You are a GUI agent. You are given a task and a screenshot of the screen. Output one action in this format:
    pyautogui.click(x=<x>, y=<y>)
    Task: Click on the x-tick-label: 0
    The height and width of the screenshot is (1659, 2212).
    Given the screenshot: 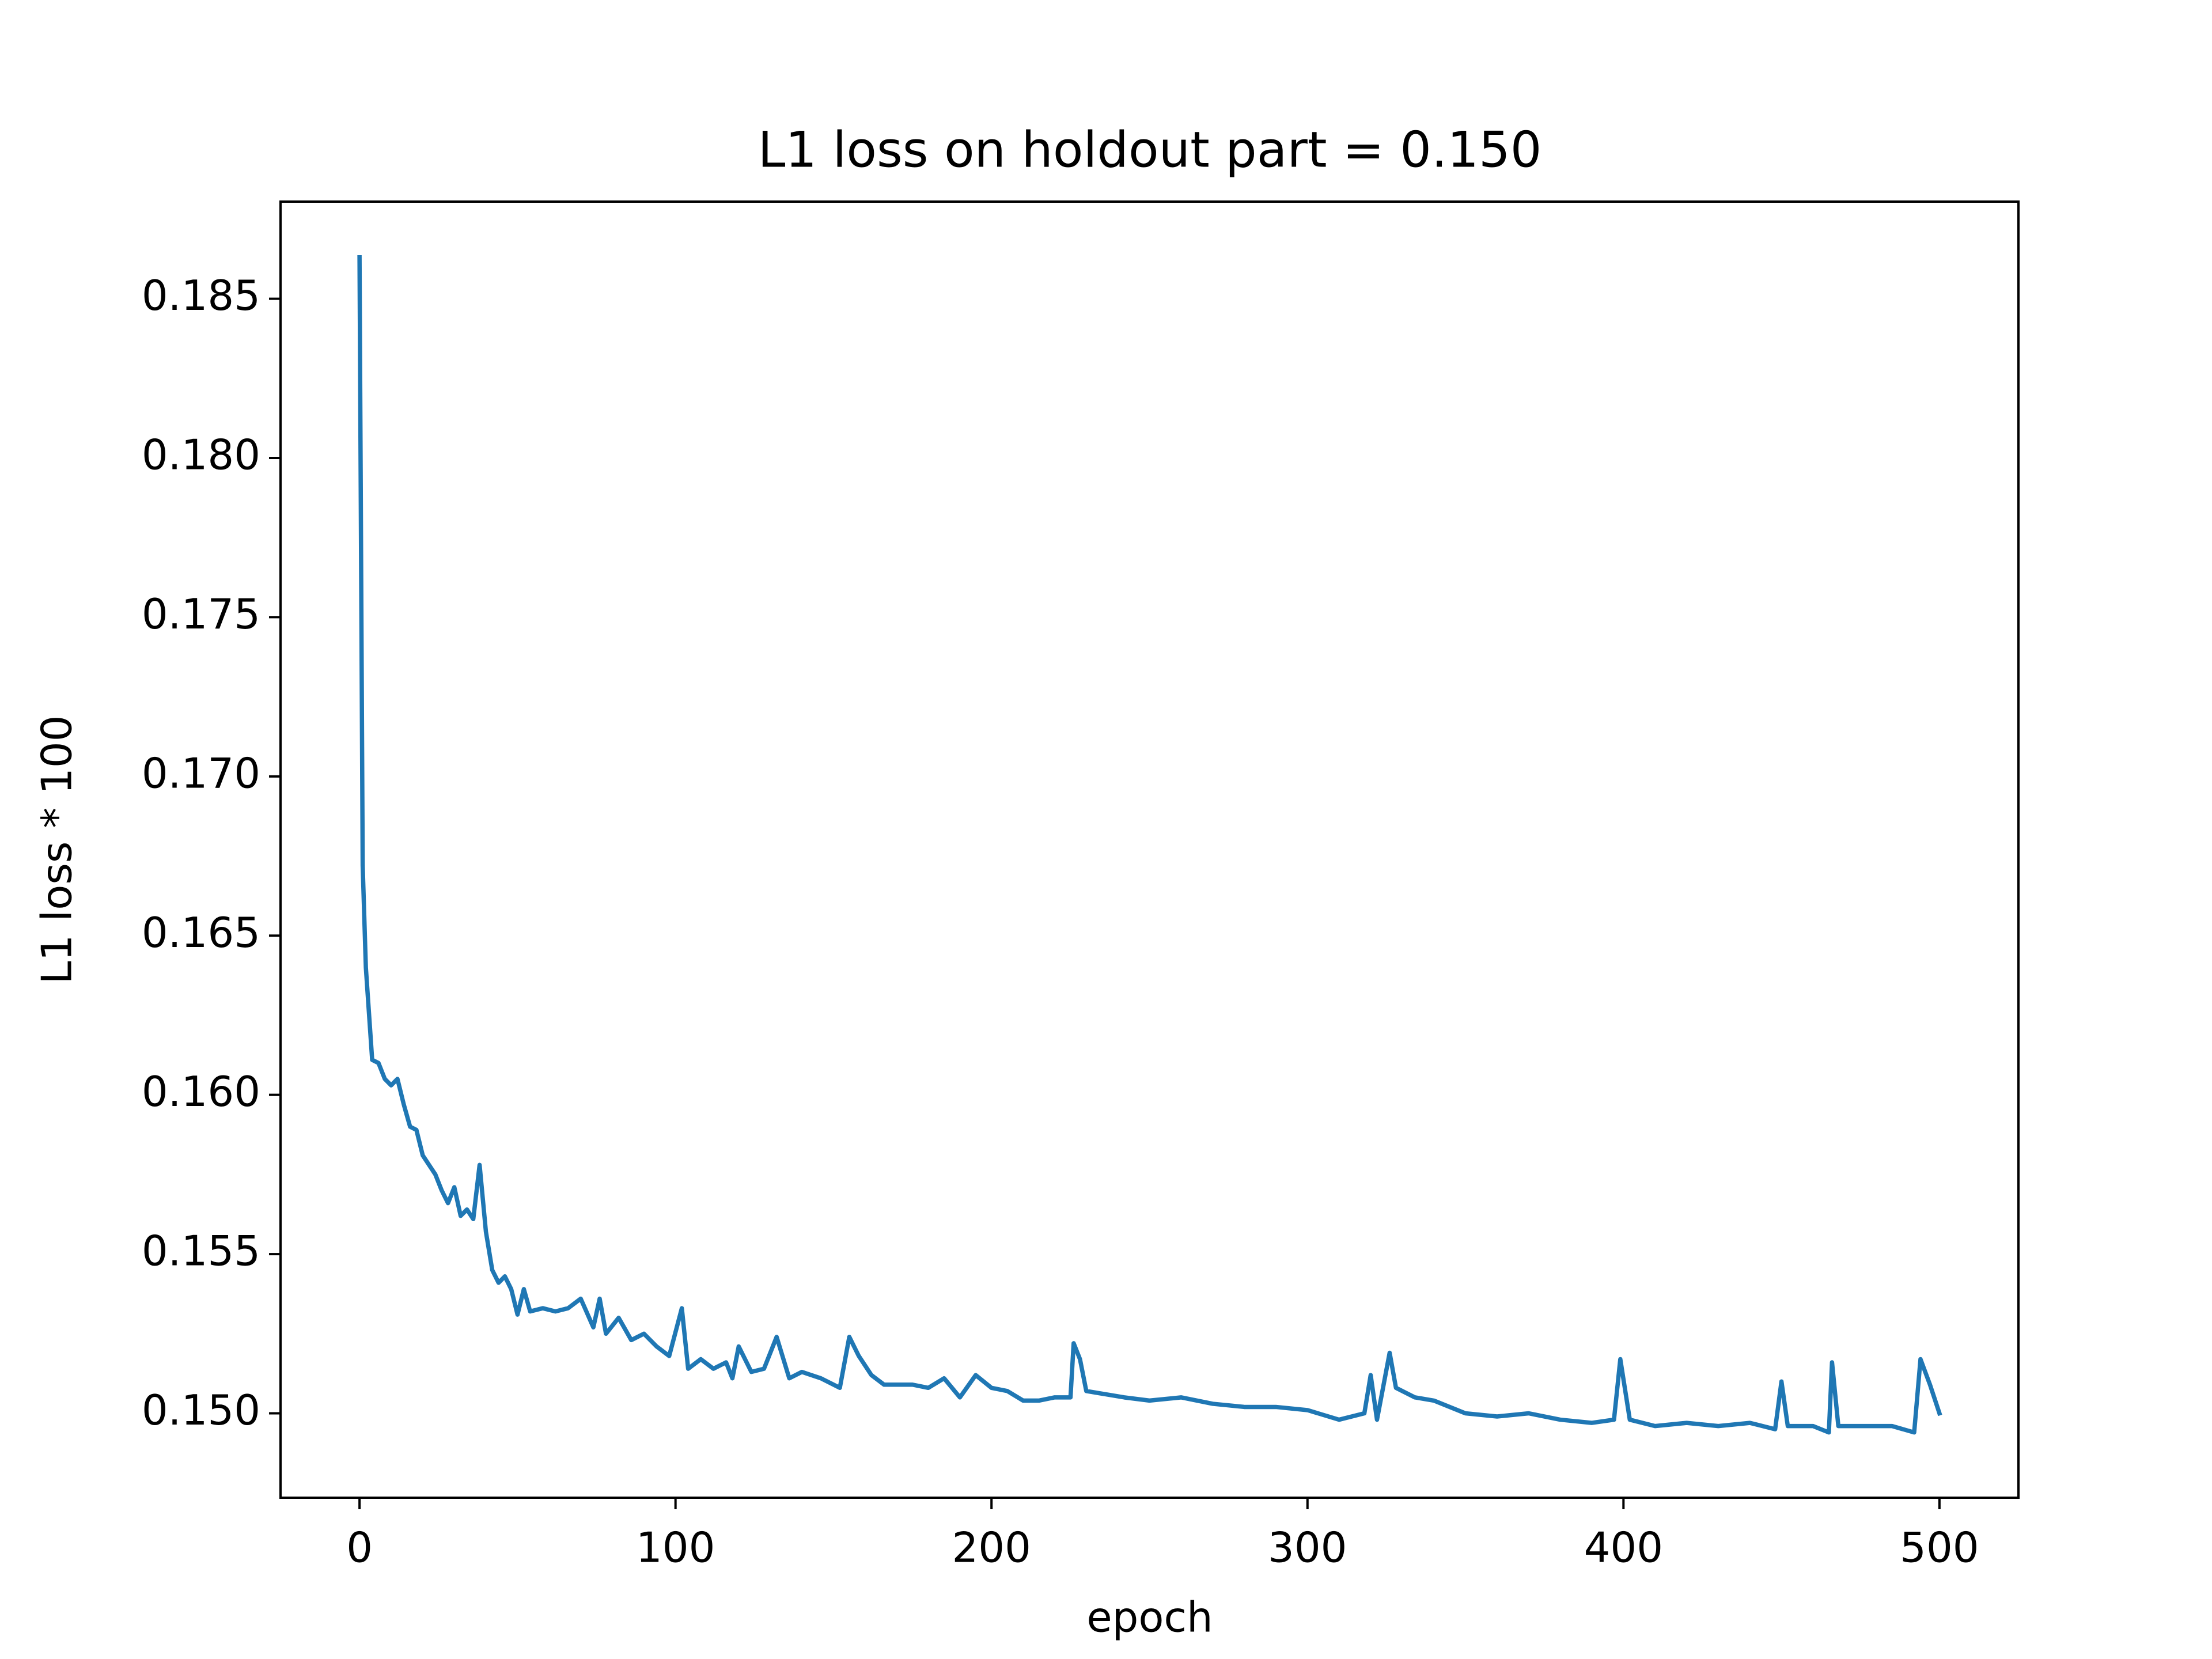 What is the action you would take?
    pyautogui.click(x=359, y=1548)
    